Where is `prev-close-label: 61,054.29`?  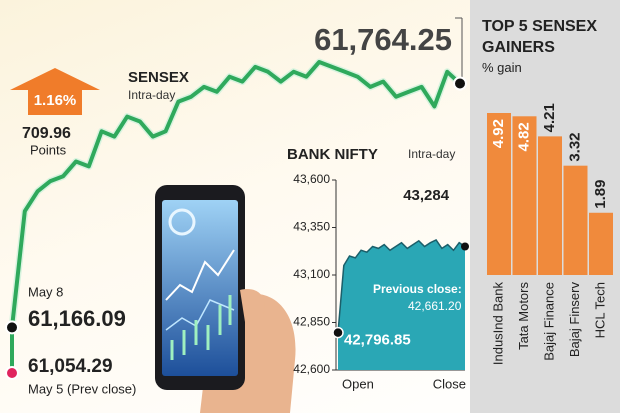 prev-close-label: 61,054.29 is located at coordinates (70, 366).